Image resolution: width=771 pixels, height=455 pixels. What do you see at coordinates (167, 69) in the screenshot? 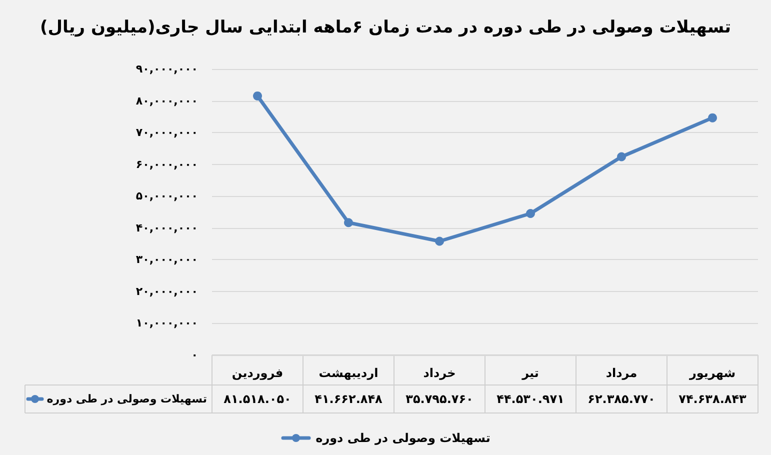
I see `y-tick-label: ۹۰,۰۰۰,۰۰۰` at bounding box center [167, 69].